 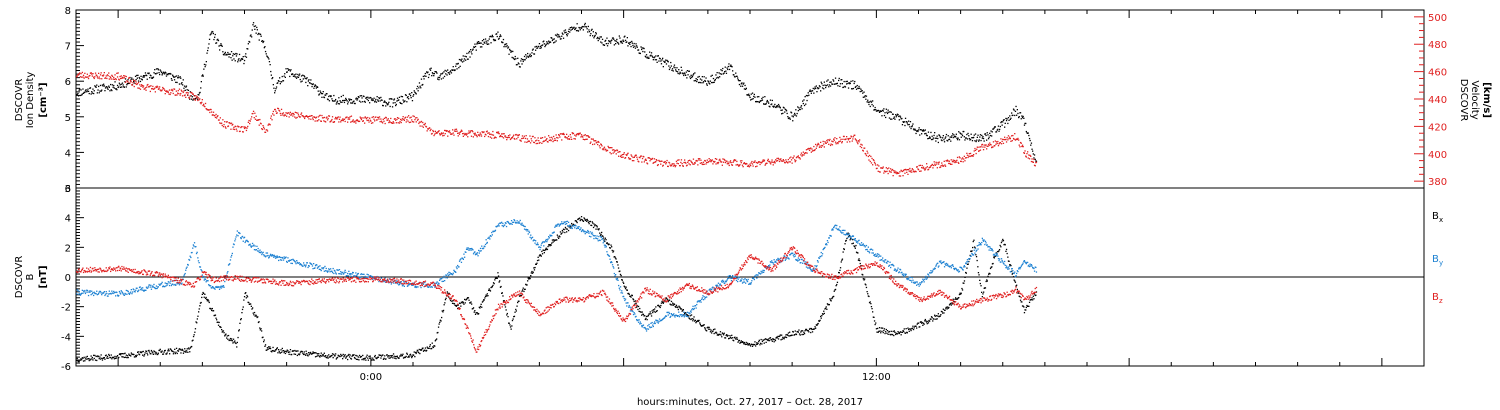 What do you see at coordinates (1437, 182) in the screenshot?
I see `top-right-tick-label: 380` at bounding box center [1437, 182].